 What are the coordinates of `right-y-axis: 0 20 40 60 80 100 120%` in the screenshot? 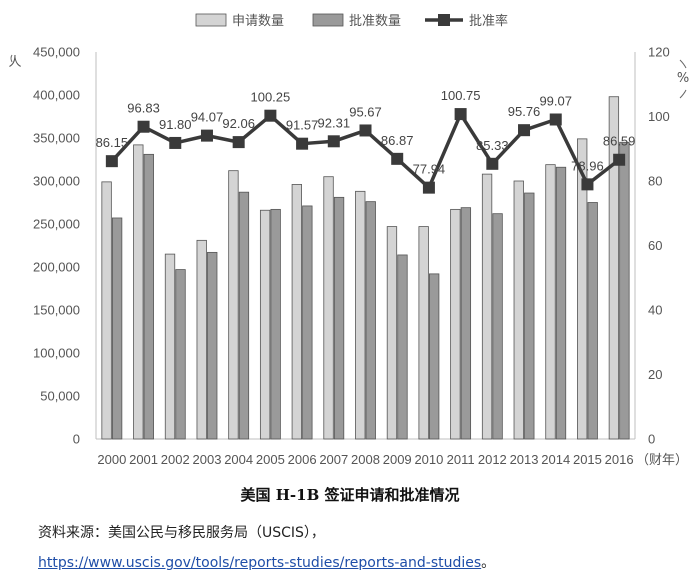 It's located at (661, 246).